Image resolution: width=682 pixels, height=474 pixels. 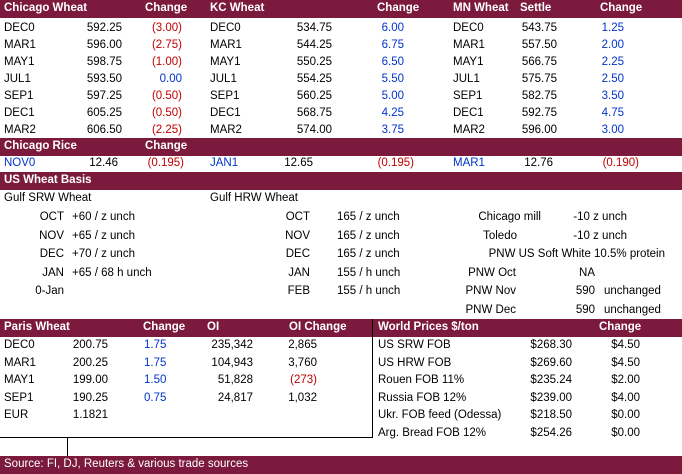 What do you see at coordinates (19, 397) in the screenshot?
I see `paris-month: SEP1` at bounding box center [19, 397].